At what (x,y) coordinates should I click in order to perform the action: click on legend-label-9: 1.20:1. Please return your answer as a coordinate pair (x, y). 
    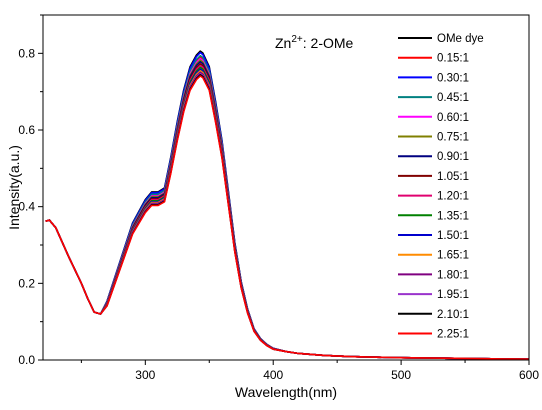
    Looking at the image, I should click on (453, 197).